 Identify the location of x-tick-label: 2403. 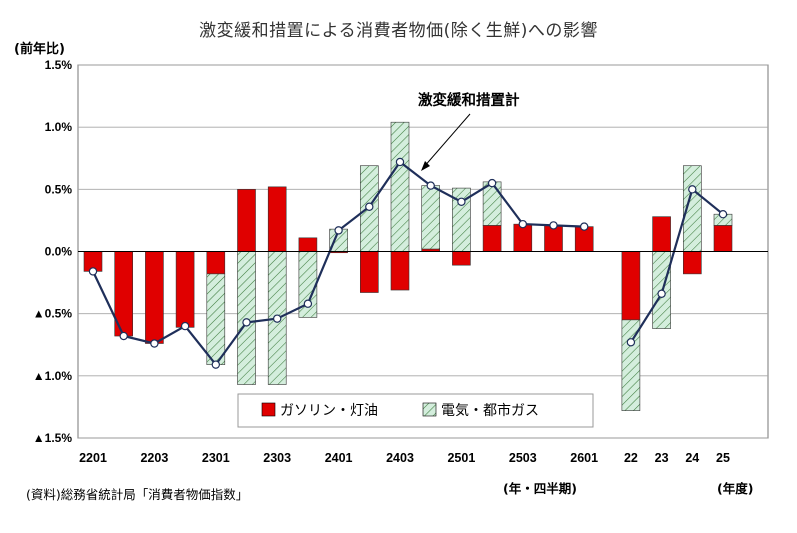
(400, 458).